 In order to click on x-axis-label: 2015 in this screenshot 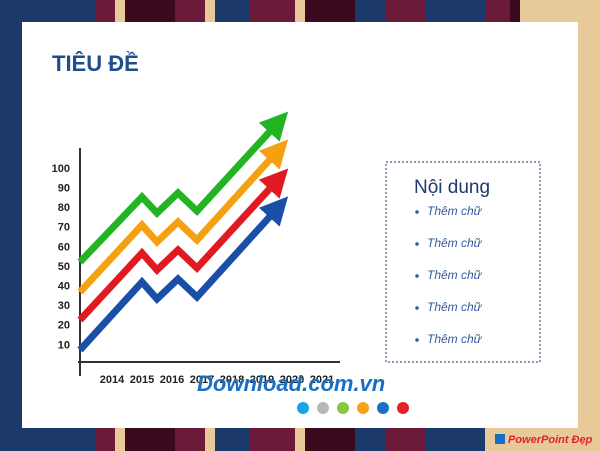, I will do `click(142, 380)`.